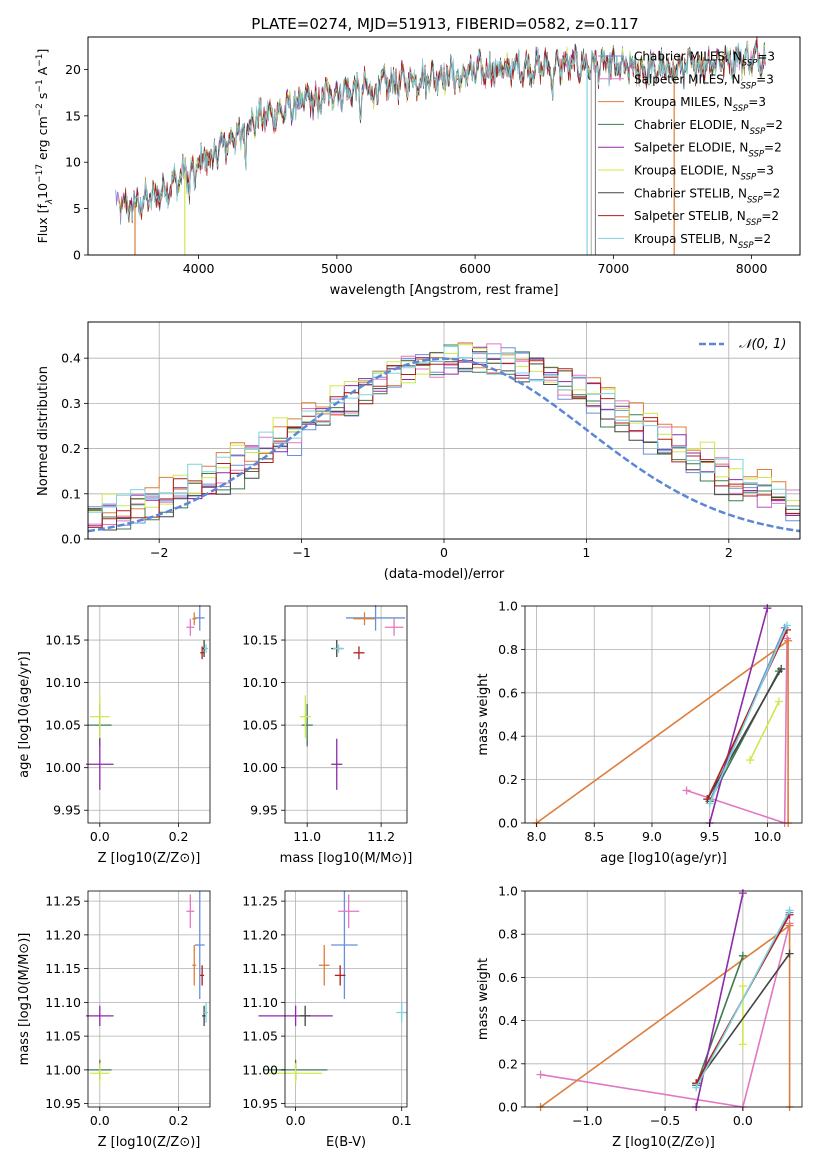 Image resolution: width=819 pixels, height=1170 pixels. Describe the element at coordinates (741, 109) in the screenshot. I see `legend-label-sub-2: SSP` at that location.